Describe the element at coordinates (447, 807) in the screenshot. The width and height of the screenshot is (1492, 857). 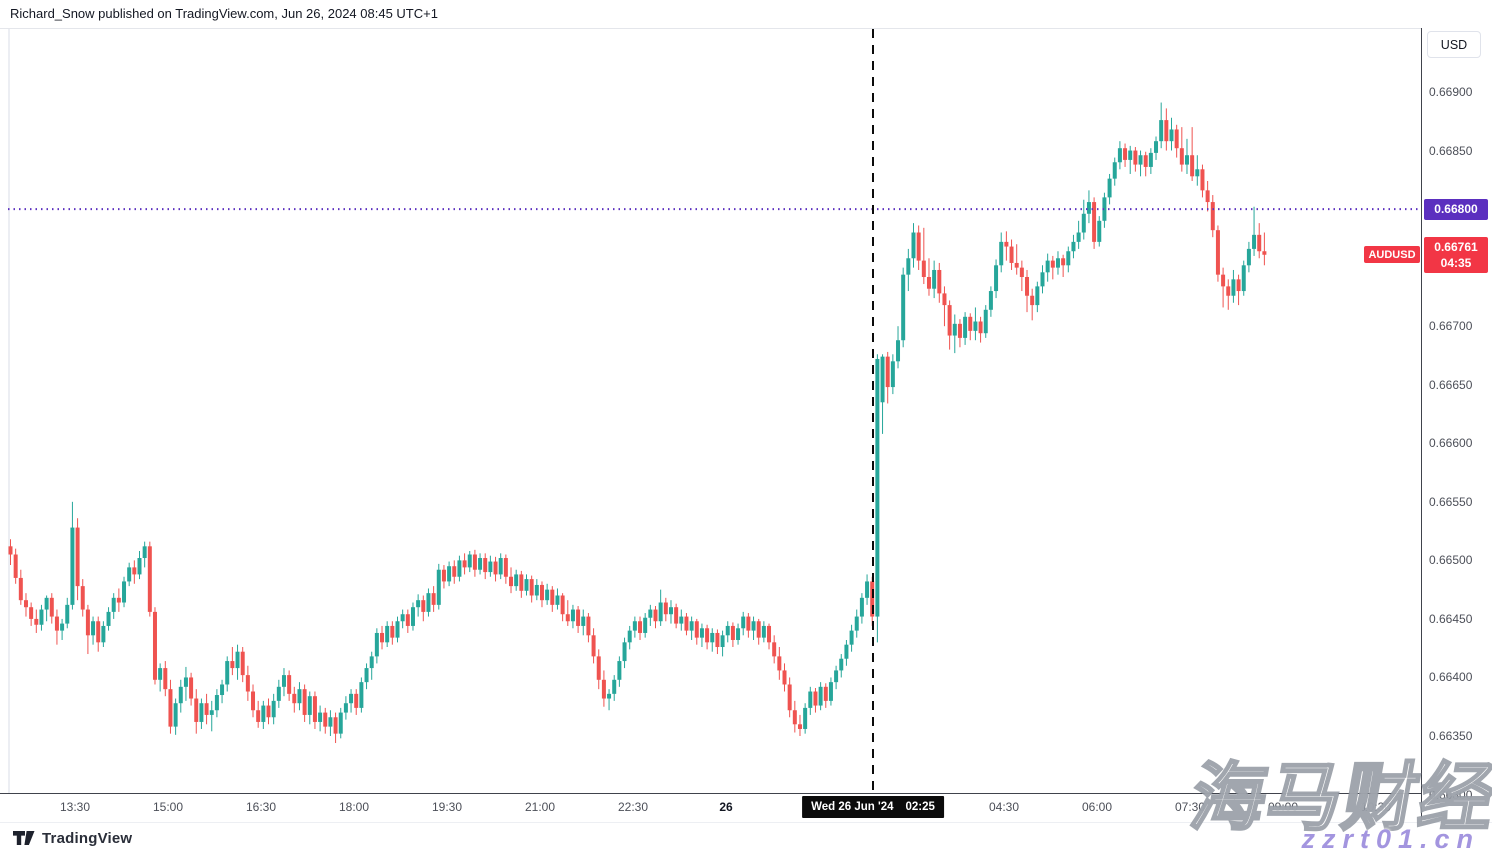
I see `time-tick: 19:30` at that location.